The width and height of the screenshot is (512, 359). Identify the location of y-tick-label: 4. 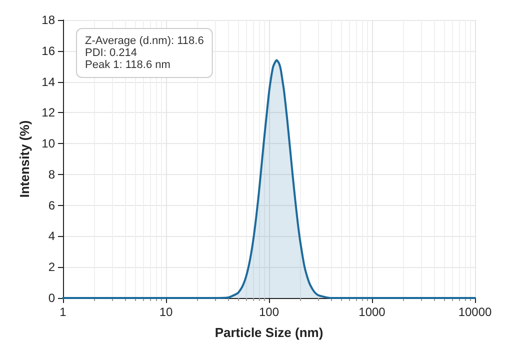
(52, 236).